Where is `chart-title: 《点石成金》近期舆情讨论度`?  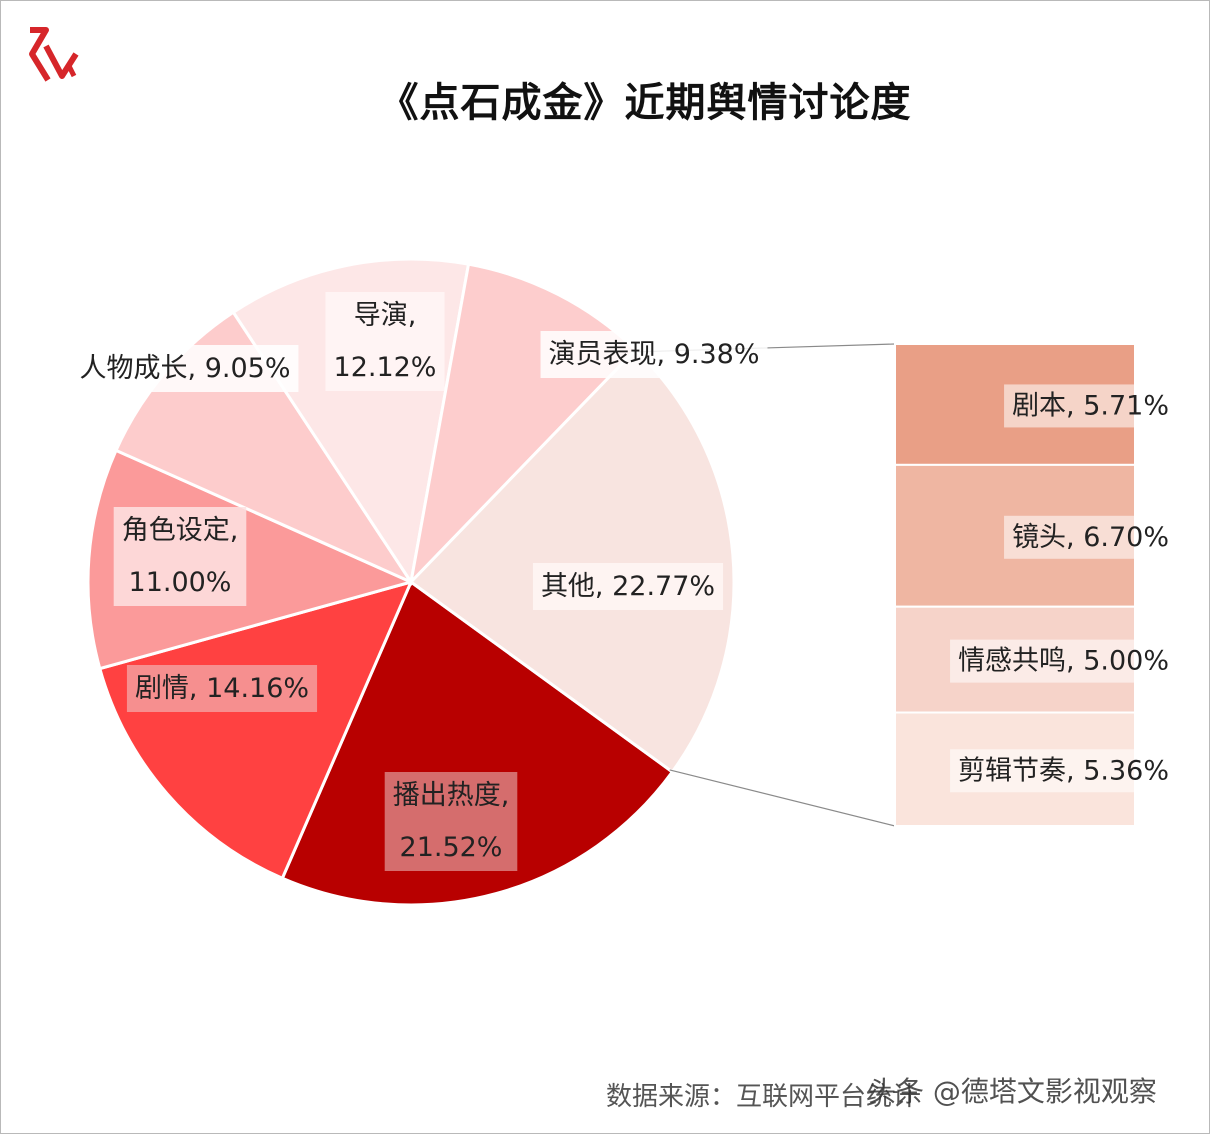 chart-title: 《点石成金》近期舆情讨论度 is located at coordinates (645, 103).